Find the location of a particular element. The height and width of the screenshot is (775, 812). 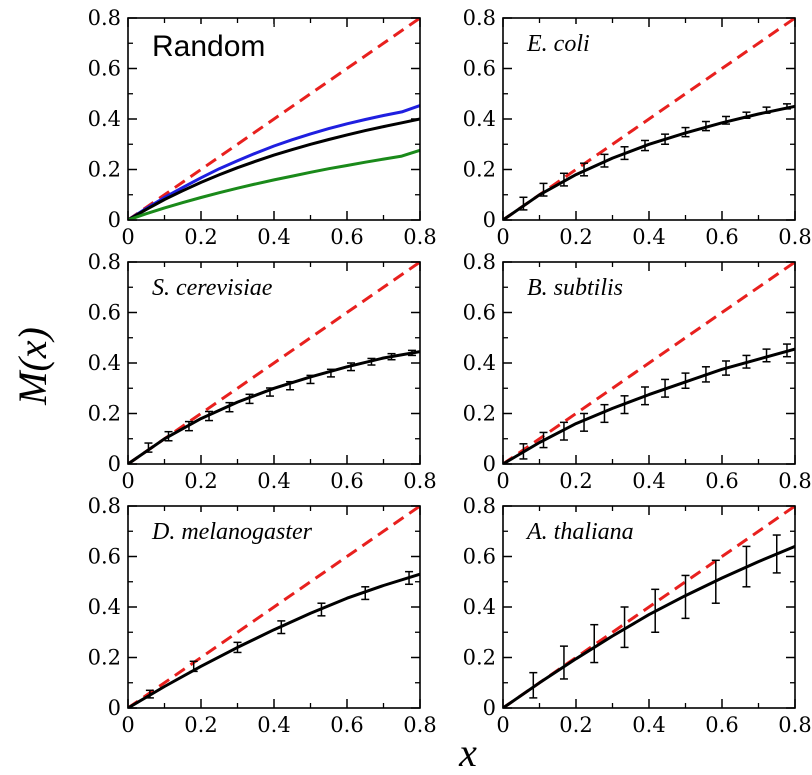

panel-4: 0 0.2 0.4 0.6 0.8 0 0.2 0.4 0.6 0.8 B. subtilis is located at coordinates (637, 371).